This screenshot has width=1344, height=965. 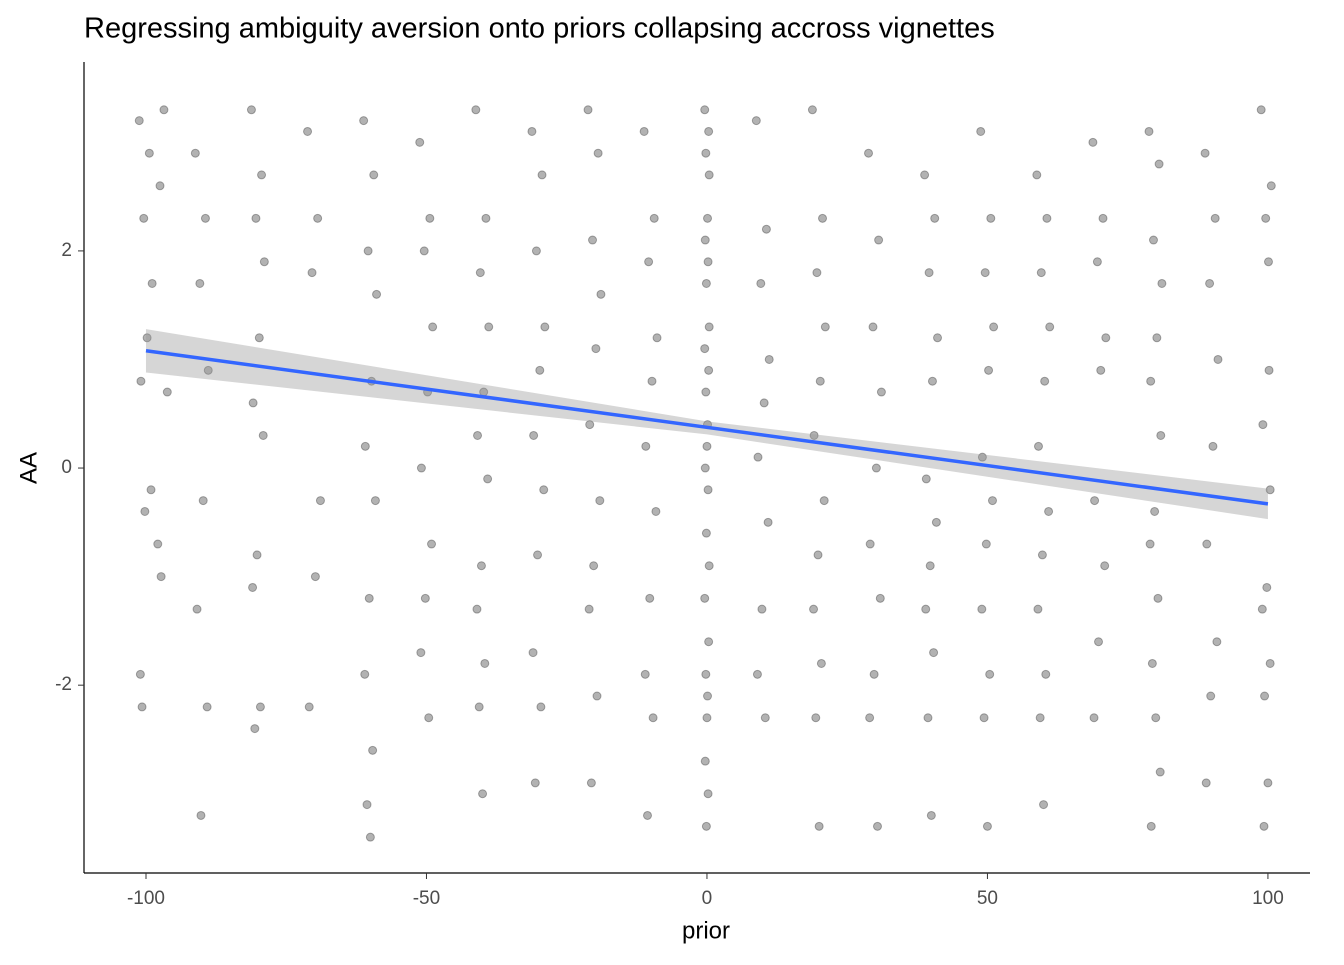 What do you see at coordinates (28, 468) in the screenshot?
I see `y-axis-title: AA` at bounding box center [28, 468].